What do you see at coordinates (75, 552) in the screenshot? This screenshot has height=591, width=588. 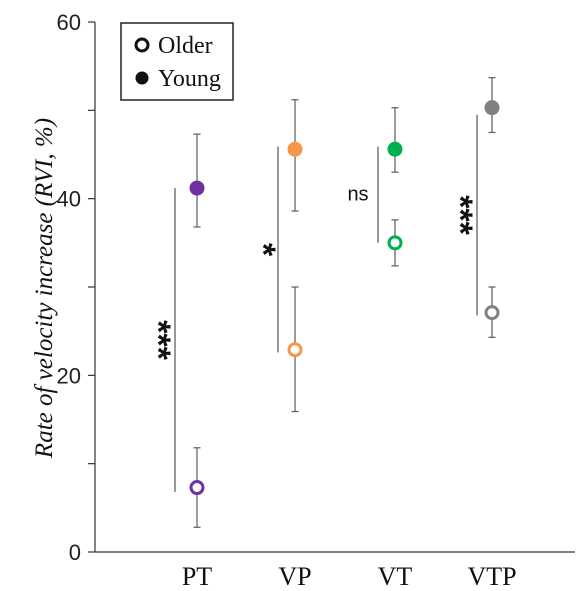 I see `y-tick-label: 0` at bounding box center [75, 552].